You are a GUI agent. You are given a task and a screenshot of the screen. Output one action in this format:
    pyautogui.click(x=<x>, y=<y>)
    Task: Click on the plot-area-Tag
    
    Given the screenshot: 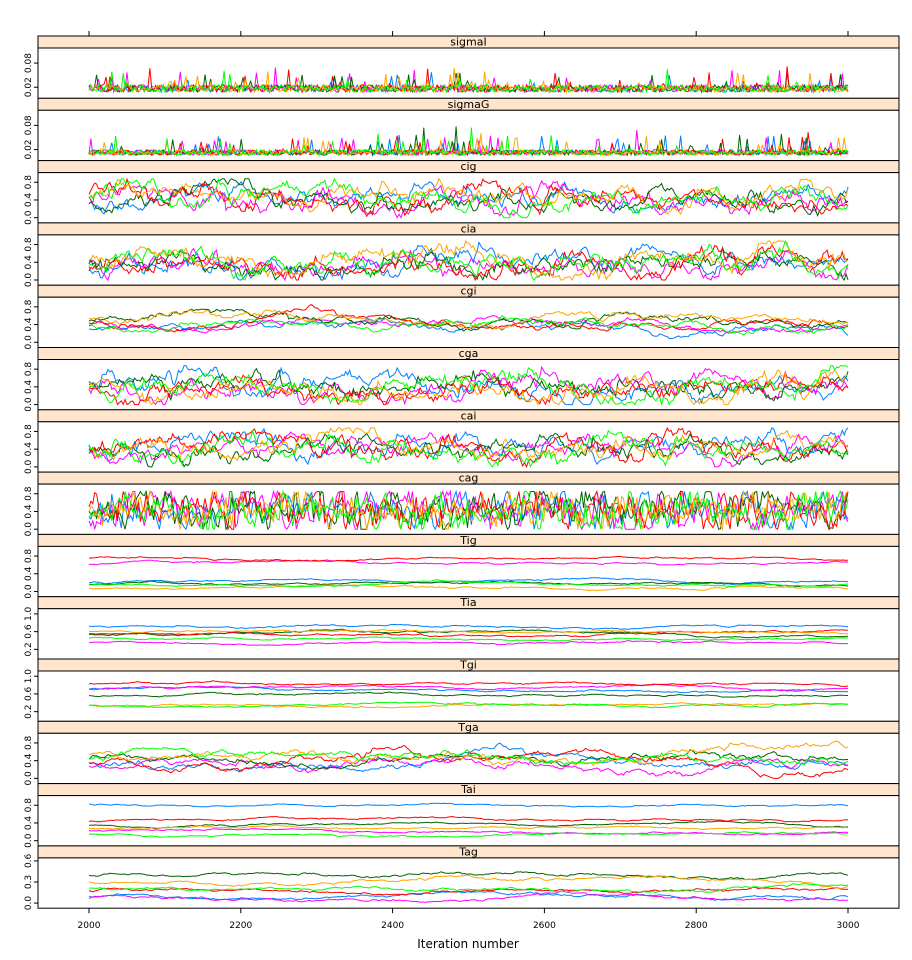 What is the action you would take?
    pyautogui.click(x=468, y=883)
    